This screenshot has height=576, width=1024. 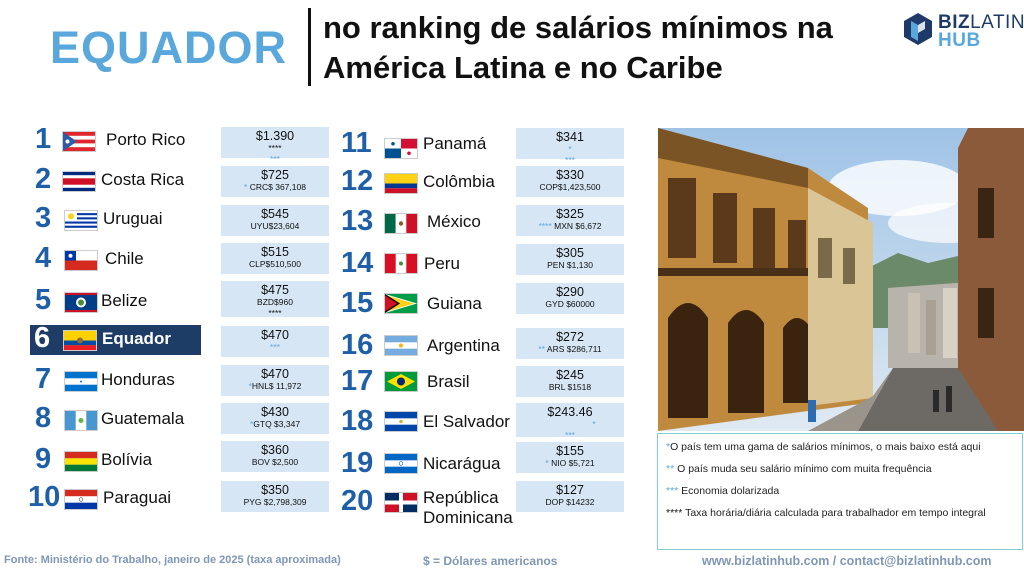 What do you see at coordinates (136, 338) in the screenshot?
I see `country-name: Equador` at bounding box center [136, 338].